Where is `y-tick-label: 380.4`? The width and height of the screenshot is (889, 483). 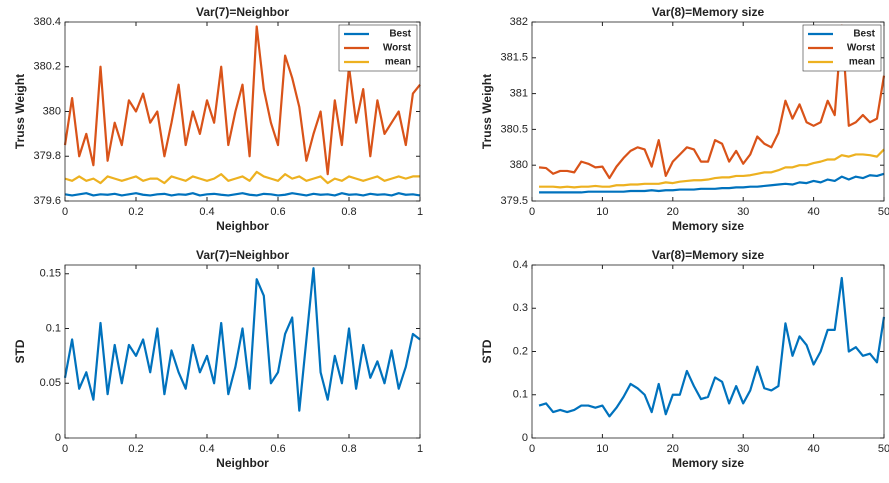
y-tick-label: 380.4 is located at coordinates (47, 22).